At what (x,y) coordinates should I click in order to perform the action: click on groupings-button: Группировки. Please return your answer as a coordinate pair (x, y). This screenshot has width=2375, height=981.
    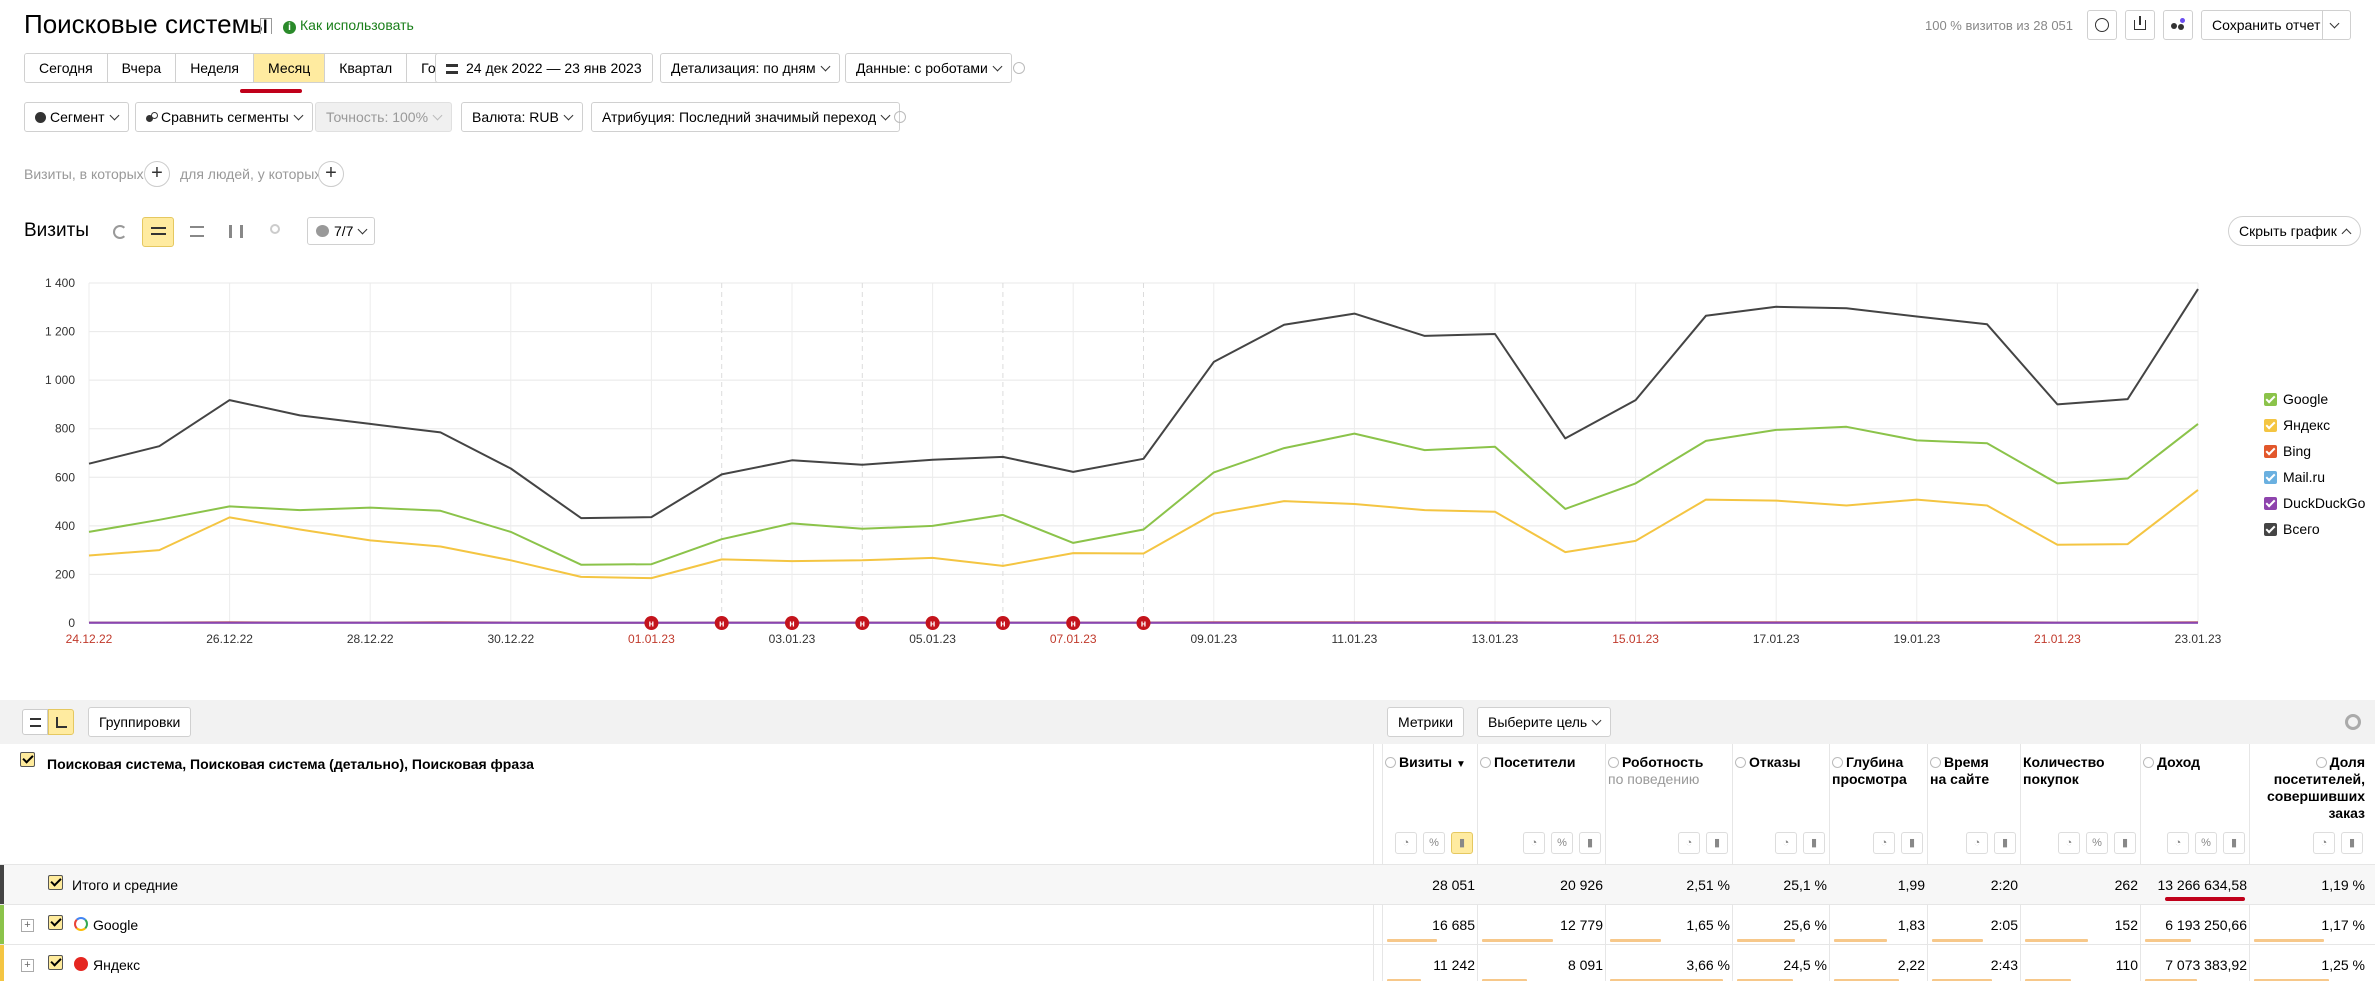
    Looking at the image, I should click on (140, 722).